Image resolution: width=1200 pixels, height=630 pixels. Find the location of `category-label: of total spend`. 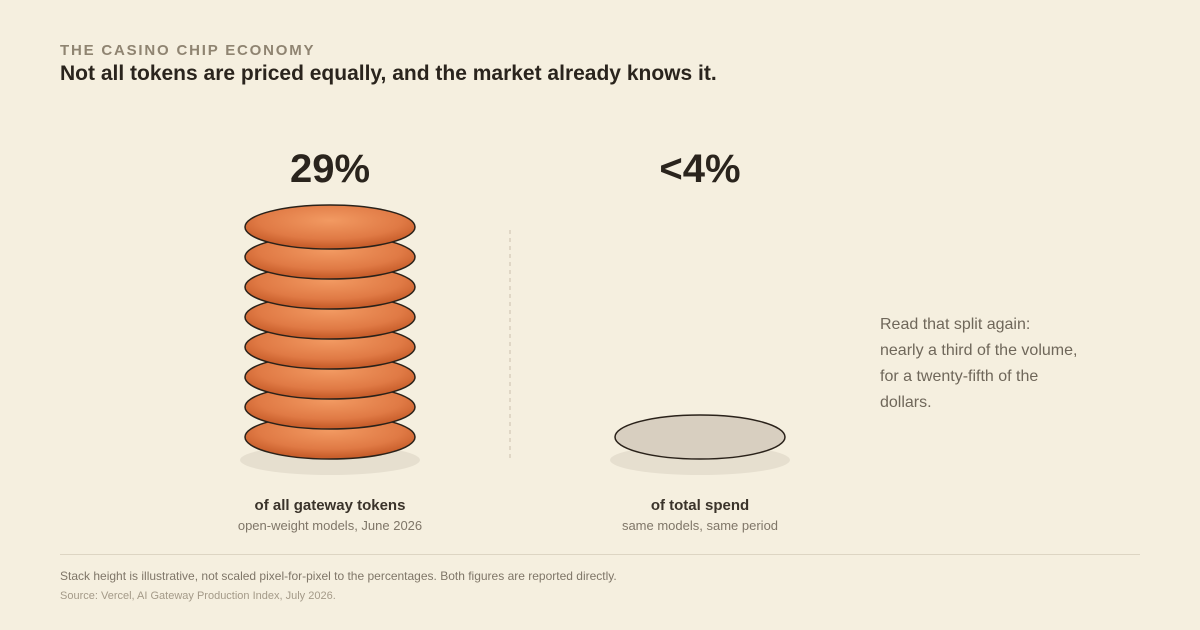

category-label: of total spend is located at coordinates (700, 505).